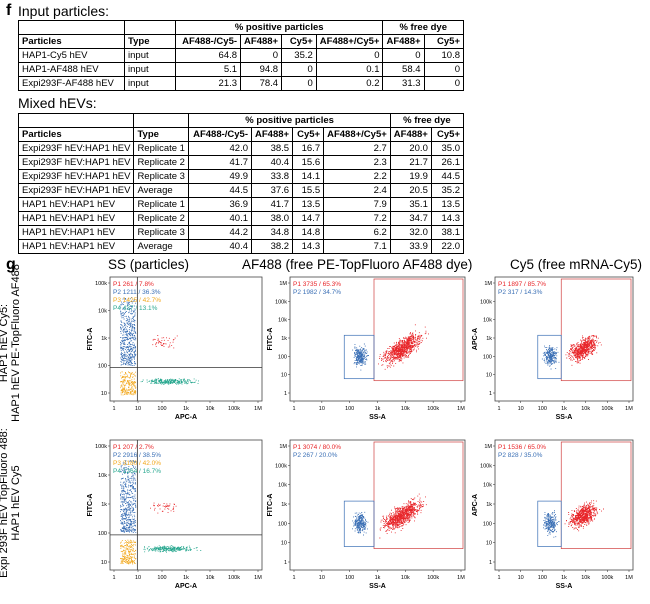 The width and height of the screenshot is (650, 604). What do you see at coordinates (137, 455) in the screenshot?
I see `gate-label-p2: P2 2916 / 38.5%` at bounding box center [137, 455].